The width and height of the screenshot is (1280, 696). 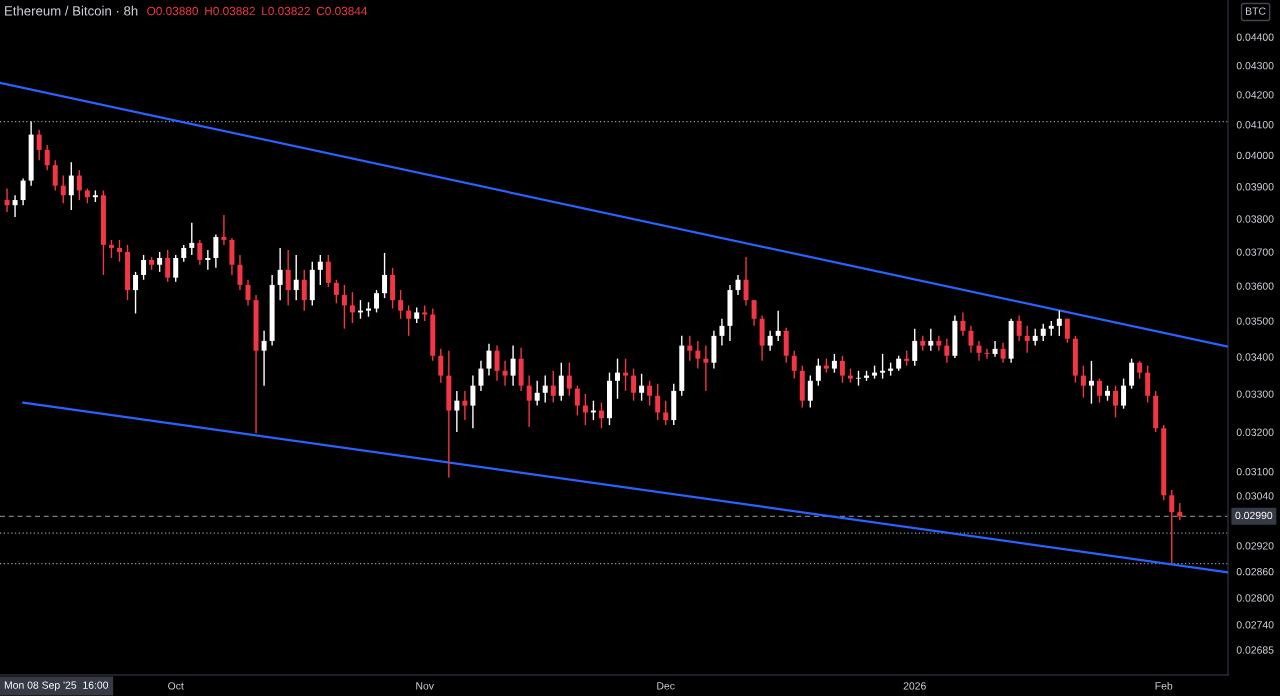 What do you see at coordinates (1255, 95) in the screenshot?
I see `y-tick-label: 0.04200` at bounding box center [1255, 95].